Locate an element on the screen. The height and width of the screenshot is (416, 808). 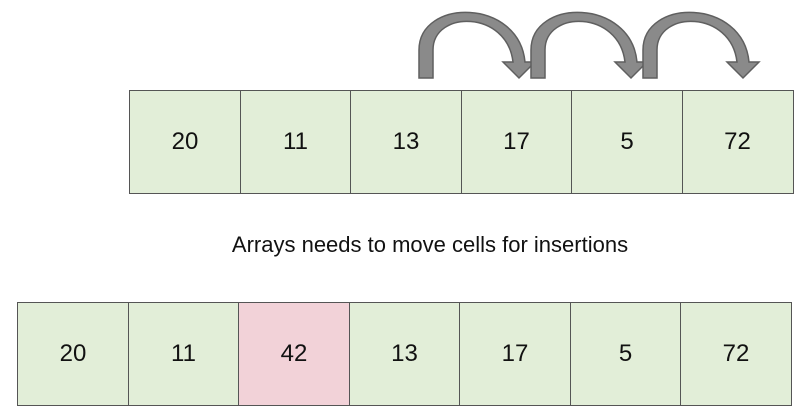
shift-arrows is located at coordinates (589, 45).